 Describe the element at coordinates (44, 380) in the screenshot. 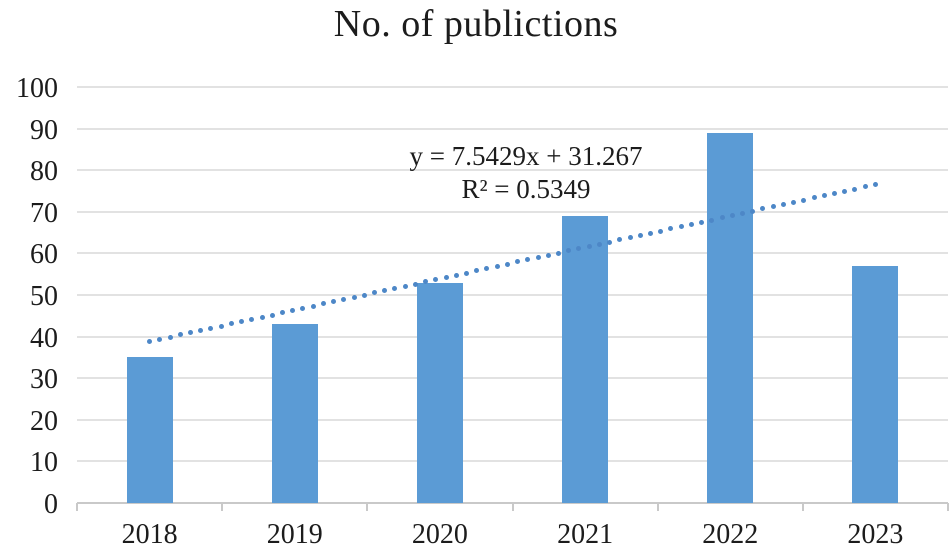

I see `y-tick-label-30: 30` at that location.